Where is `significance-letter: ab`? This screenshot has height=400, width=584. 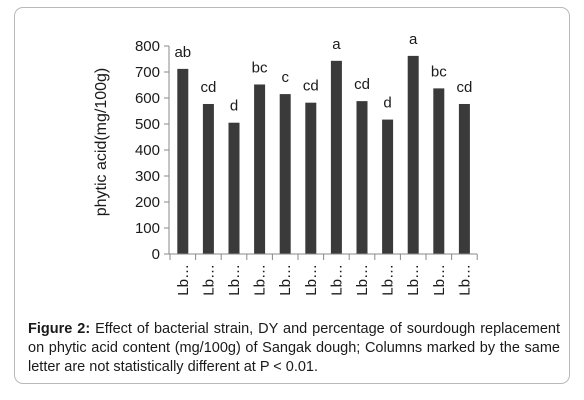 significance-letter: ab is located at coordinates (182, 52).